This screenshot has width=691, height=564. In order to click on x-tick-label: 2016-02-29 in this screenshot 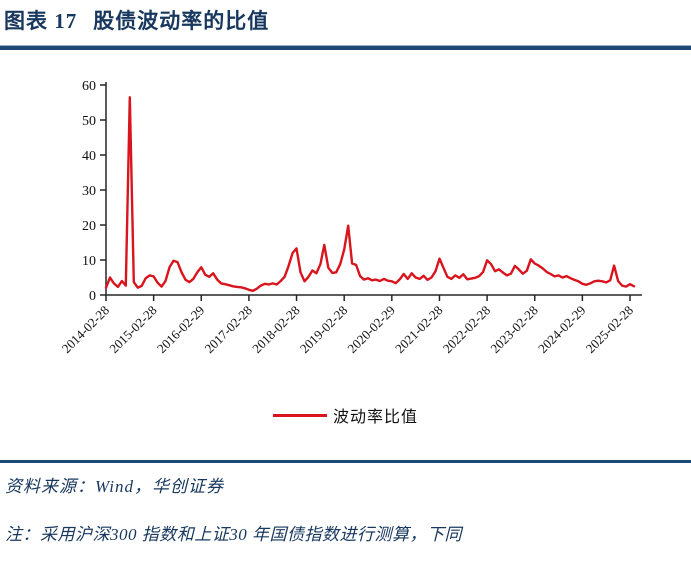, I will do `click(181, 330)`.